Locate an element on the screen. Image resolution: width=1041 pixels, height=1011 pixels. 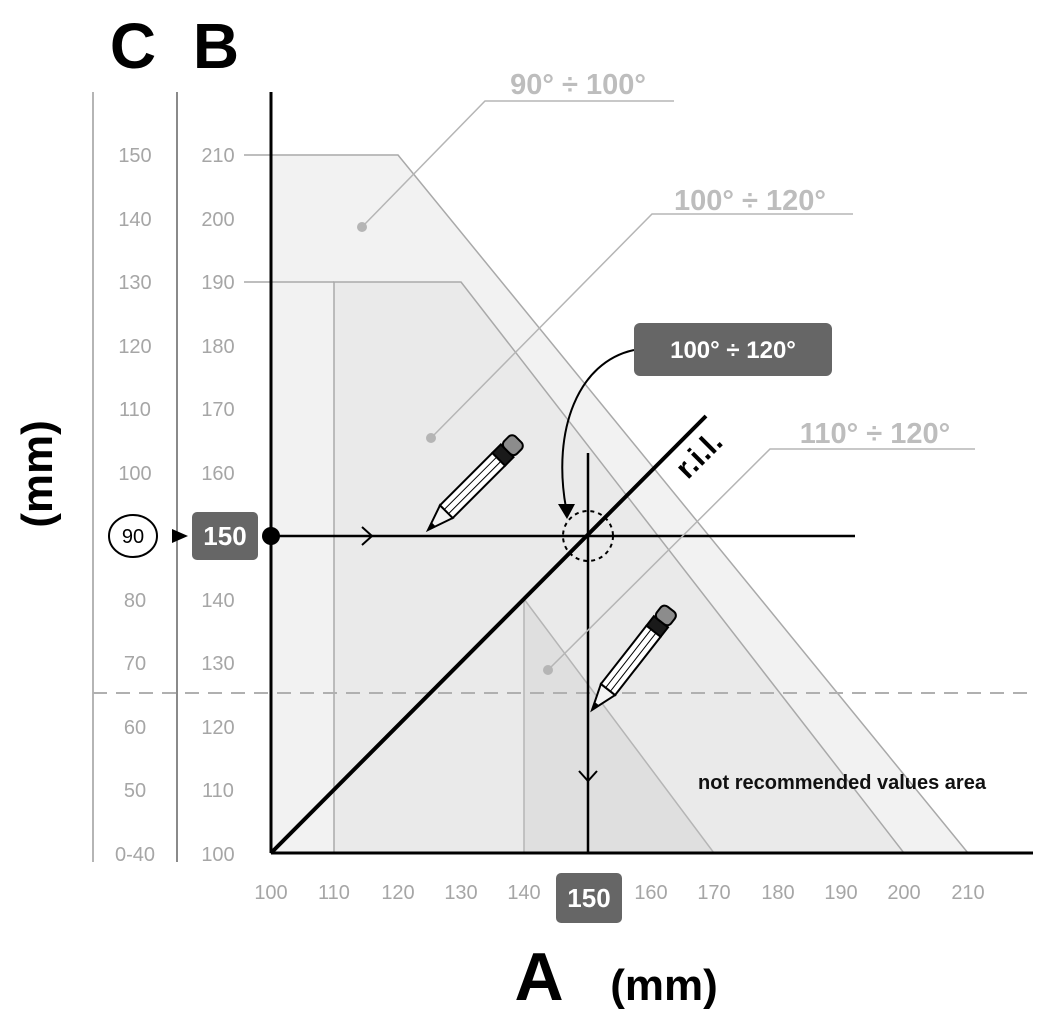
a-value-text: 150 is located at coordinates (588, 898).